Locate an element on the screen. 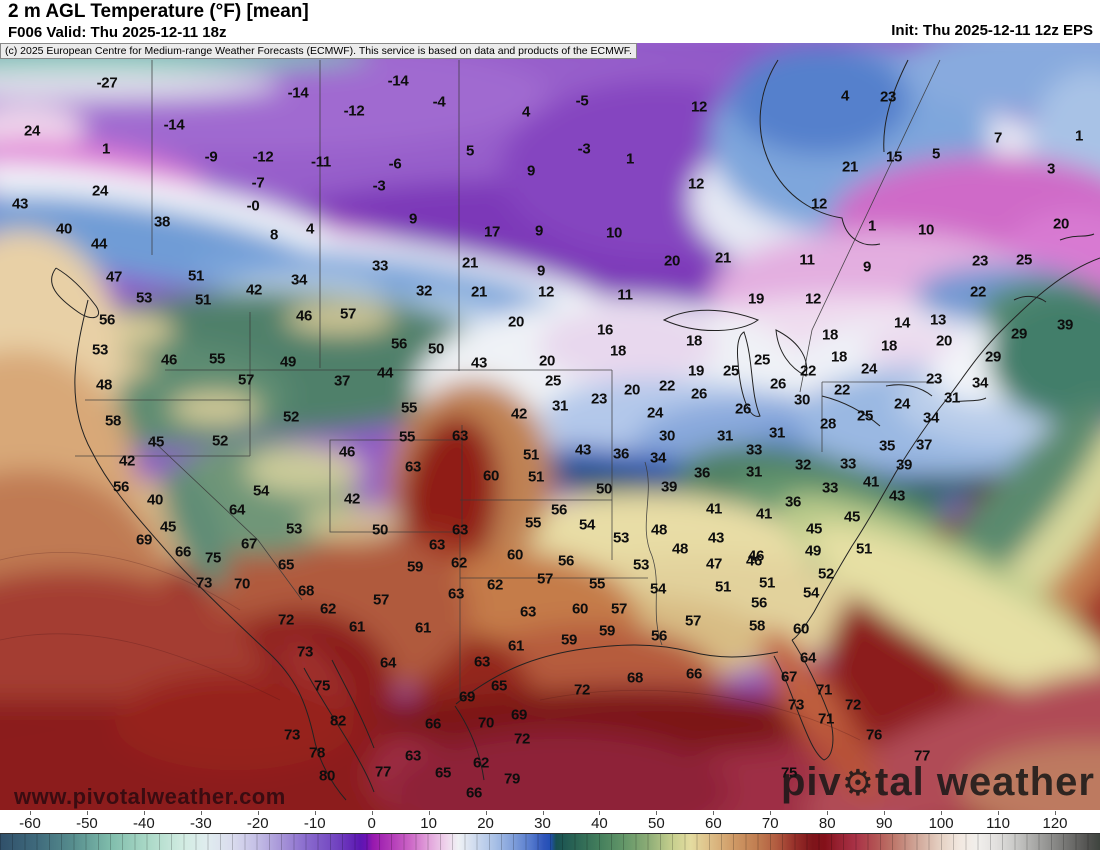 Image resolution: width=1100 pixels, height=850 pixels. tick-label: 0 is located at coordinates (371, 823).